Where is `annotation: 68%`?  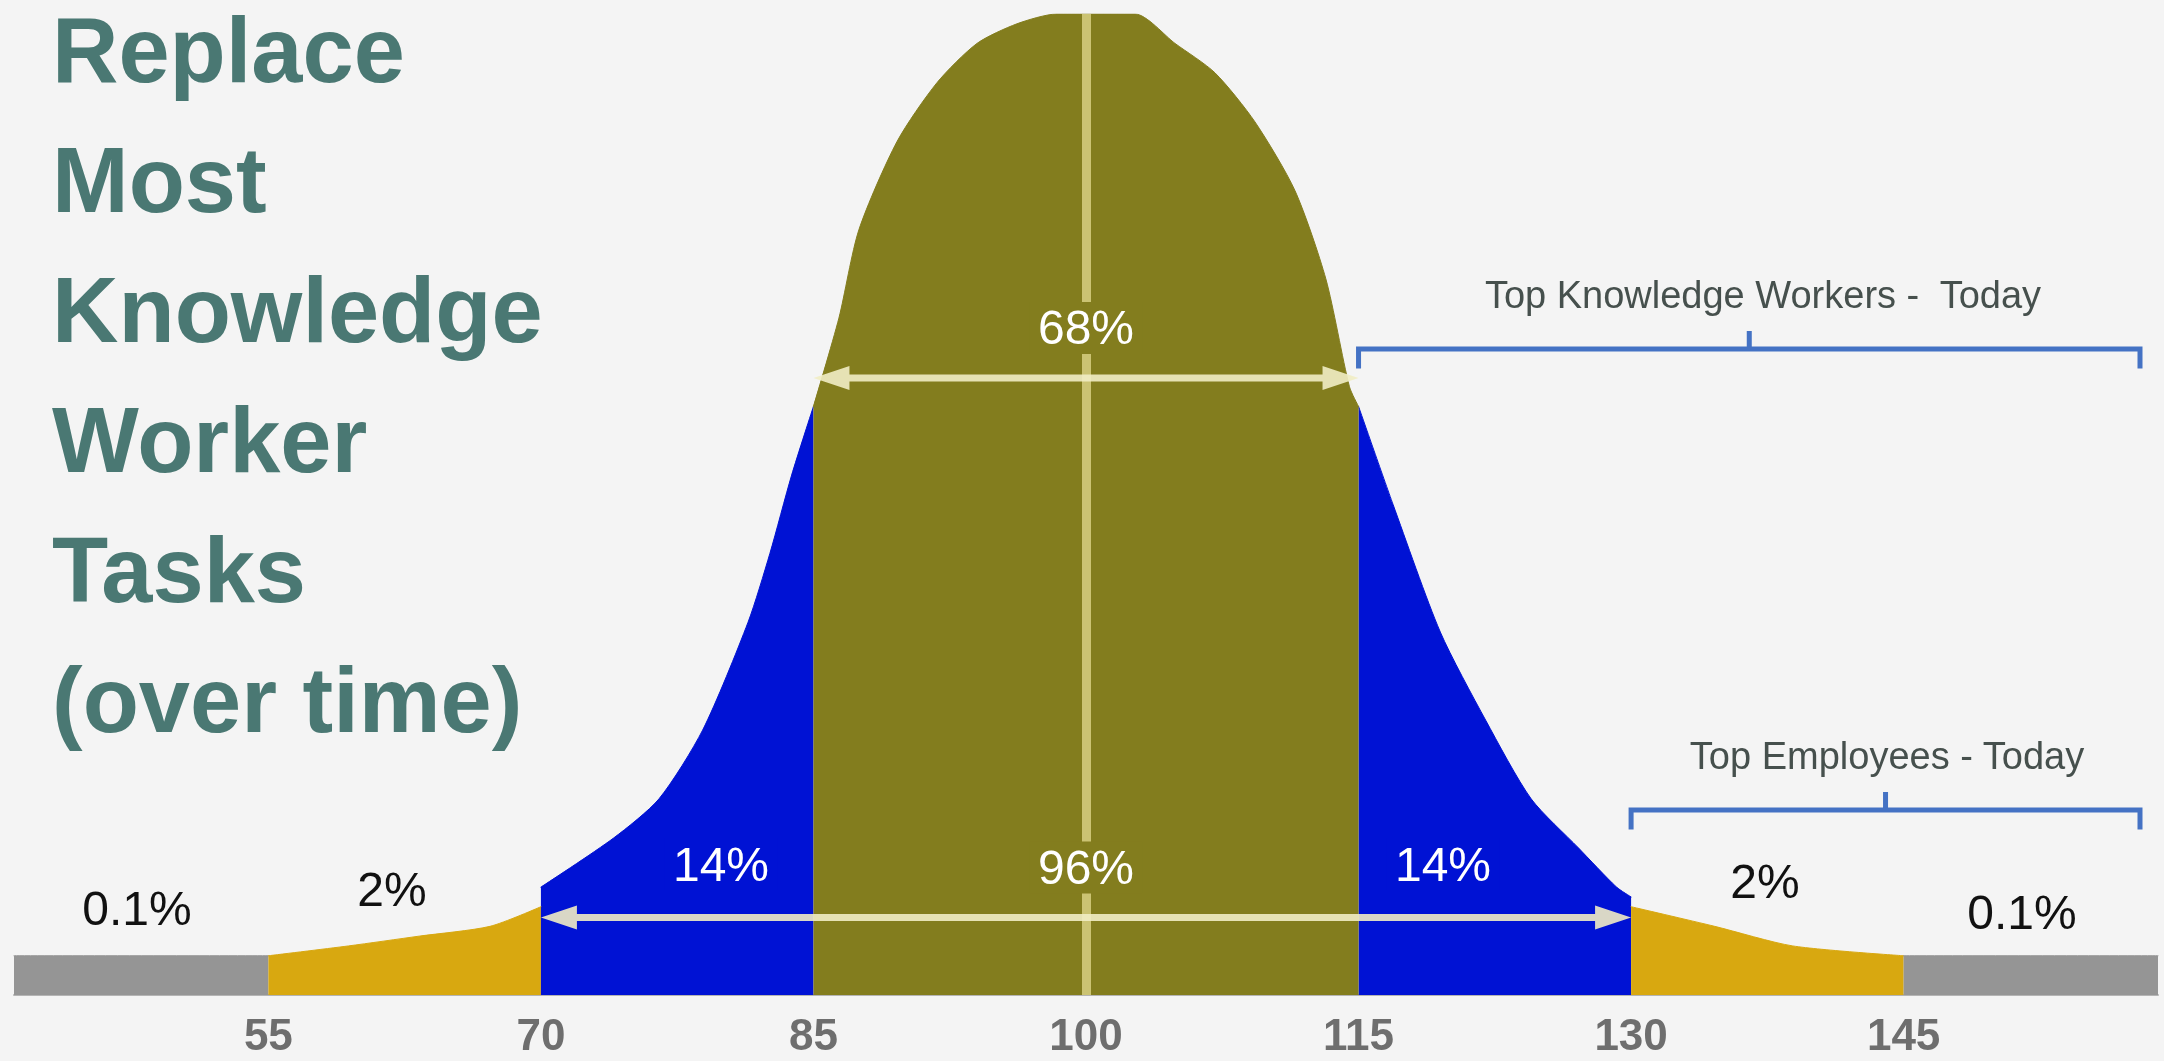
annotation: 68% is located at coordinates (1086, 328).